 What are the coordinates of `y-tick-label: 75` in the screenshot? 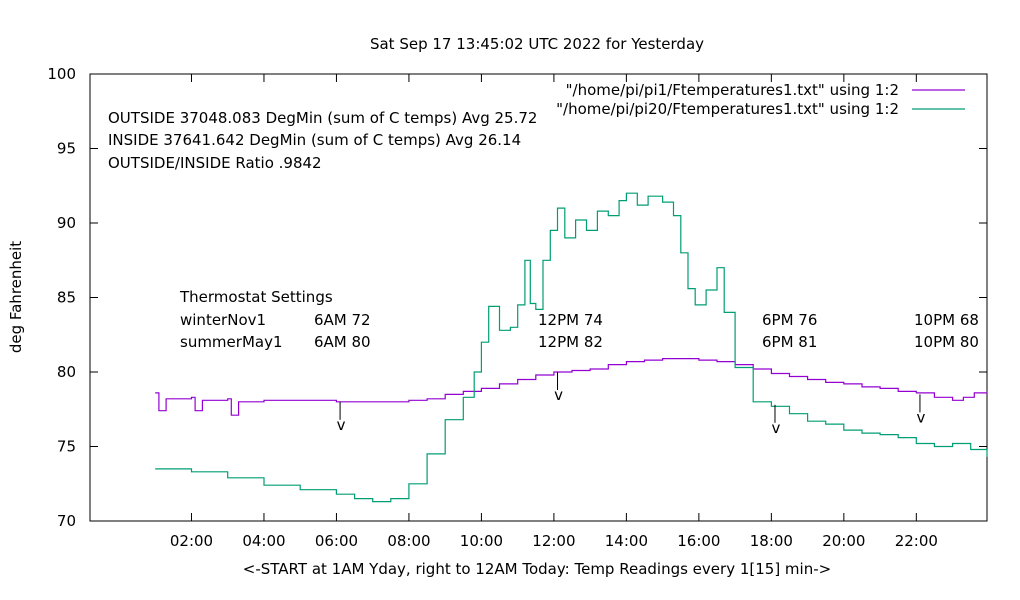 It's located at (66, 447).